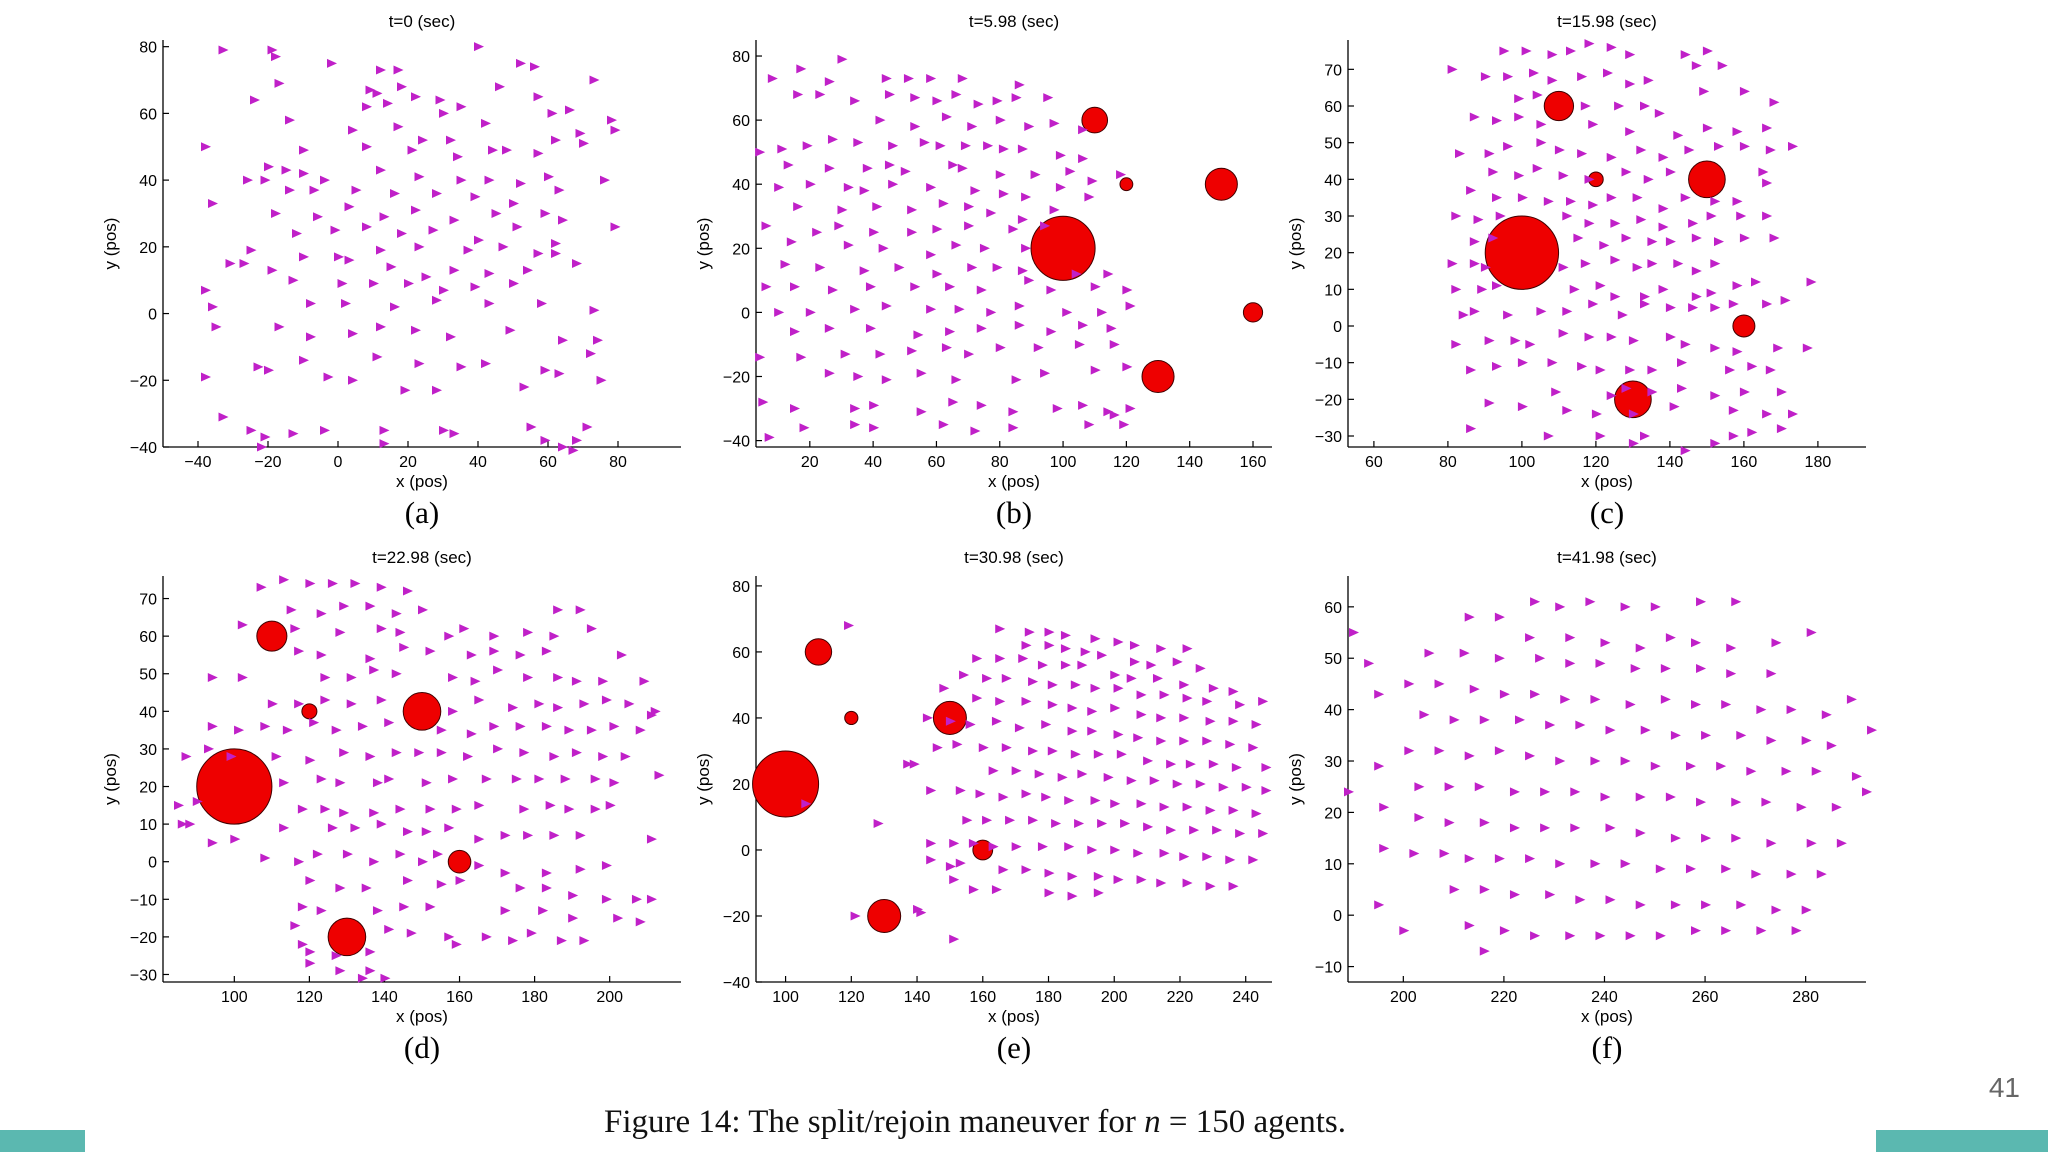  What do you see at coordinates (1337, 916) in the screenshot?
I see `y-tick-label: 0` at bounding box center [1337, 916].